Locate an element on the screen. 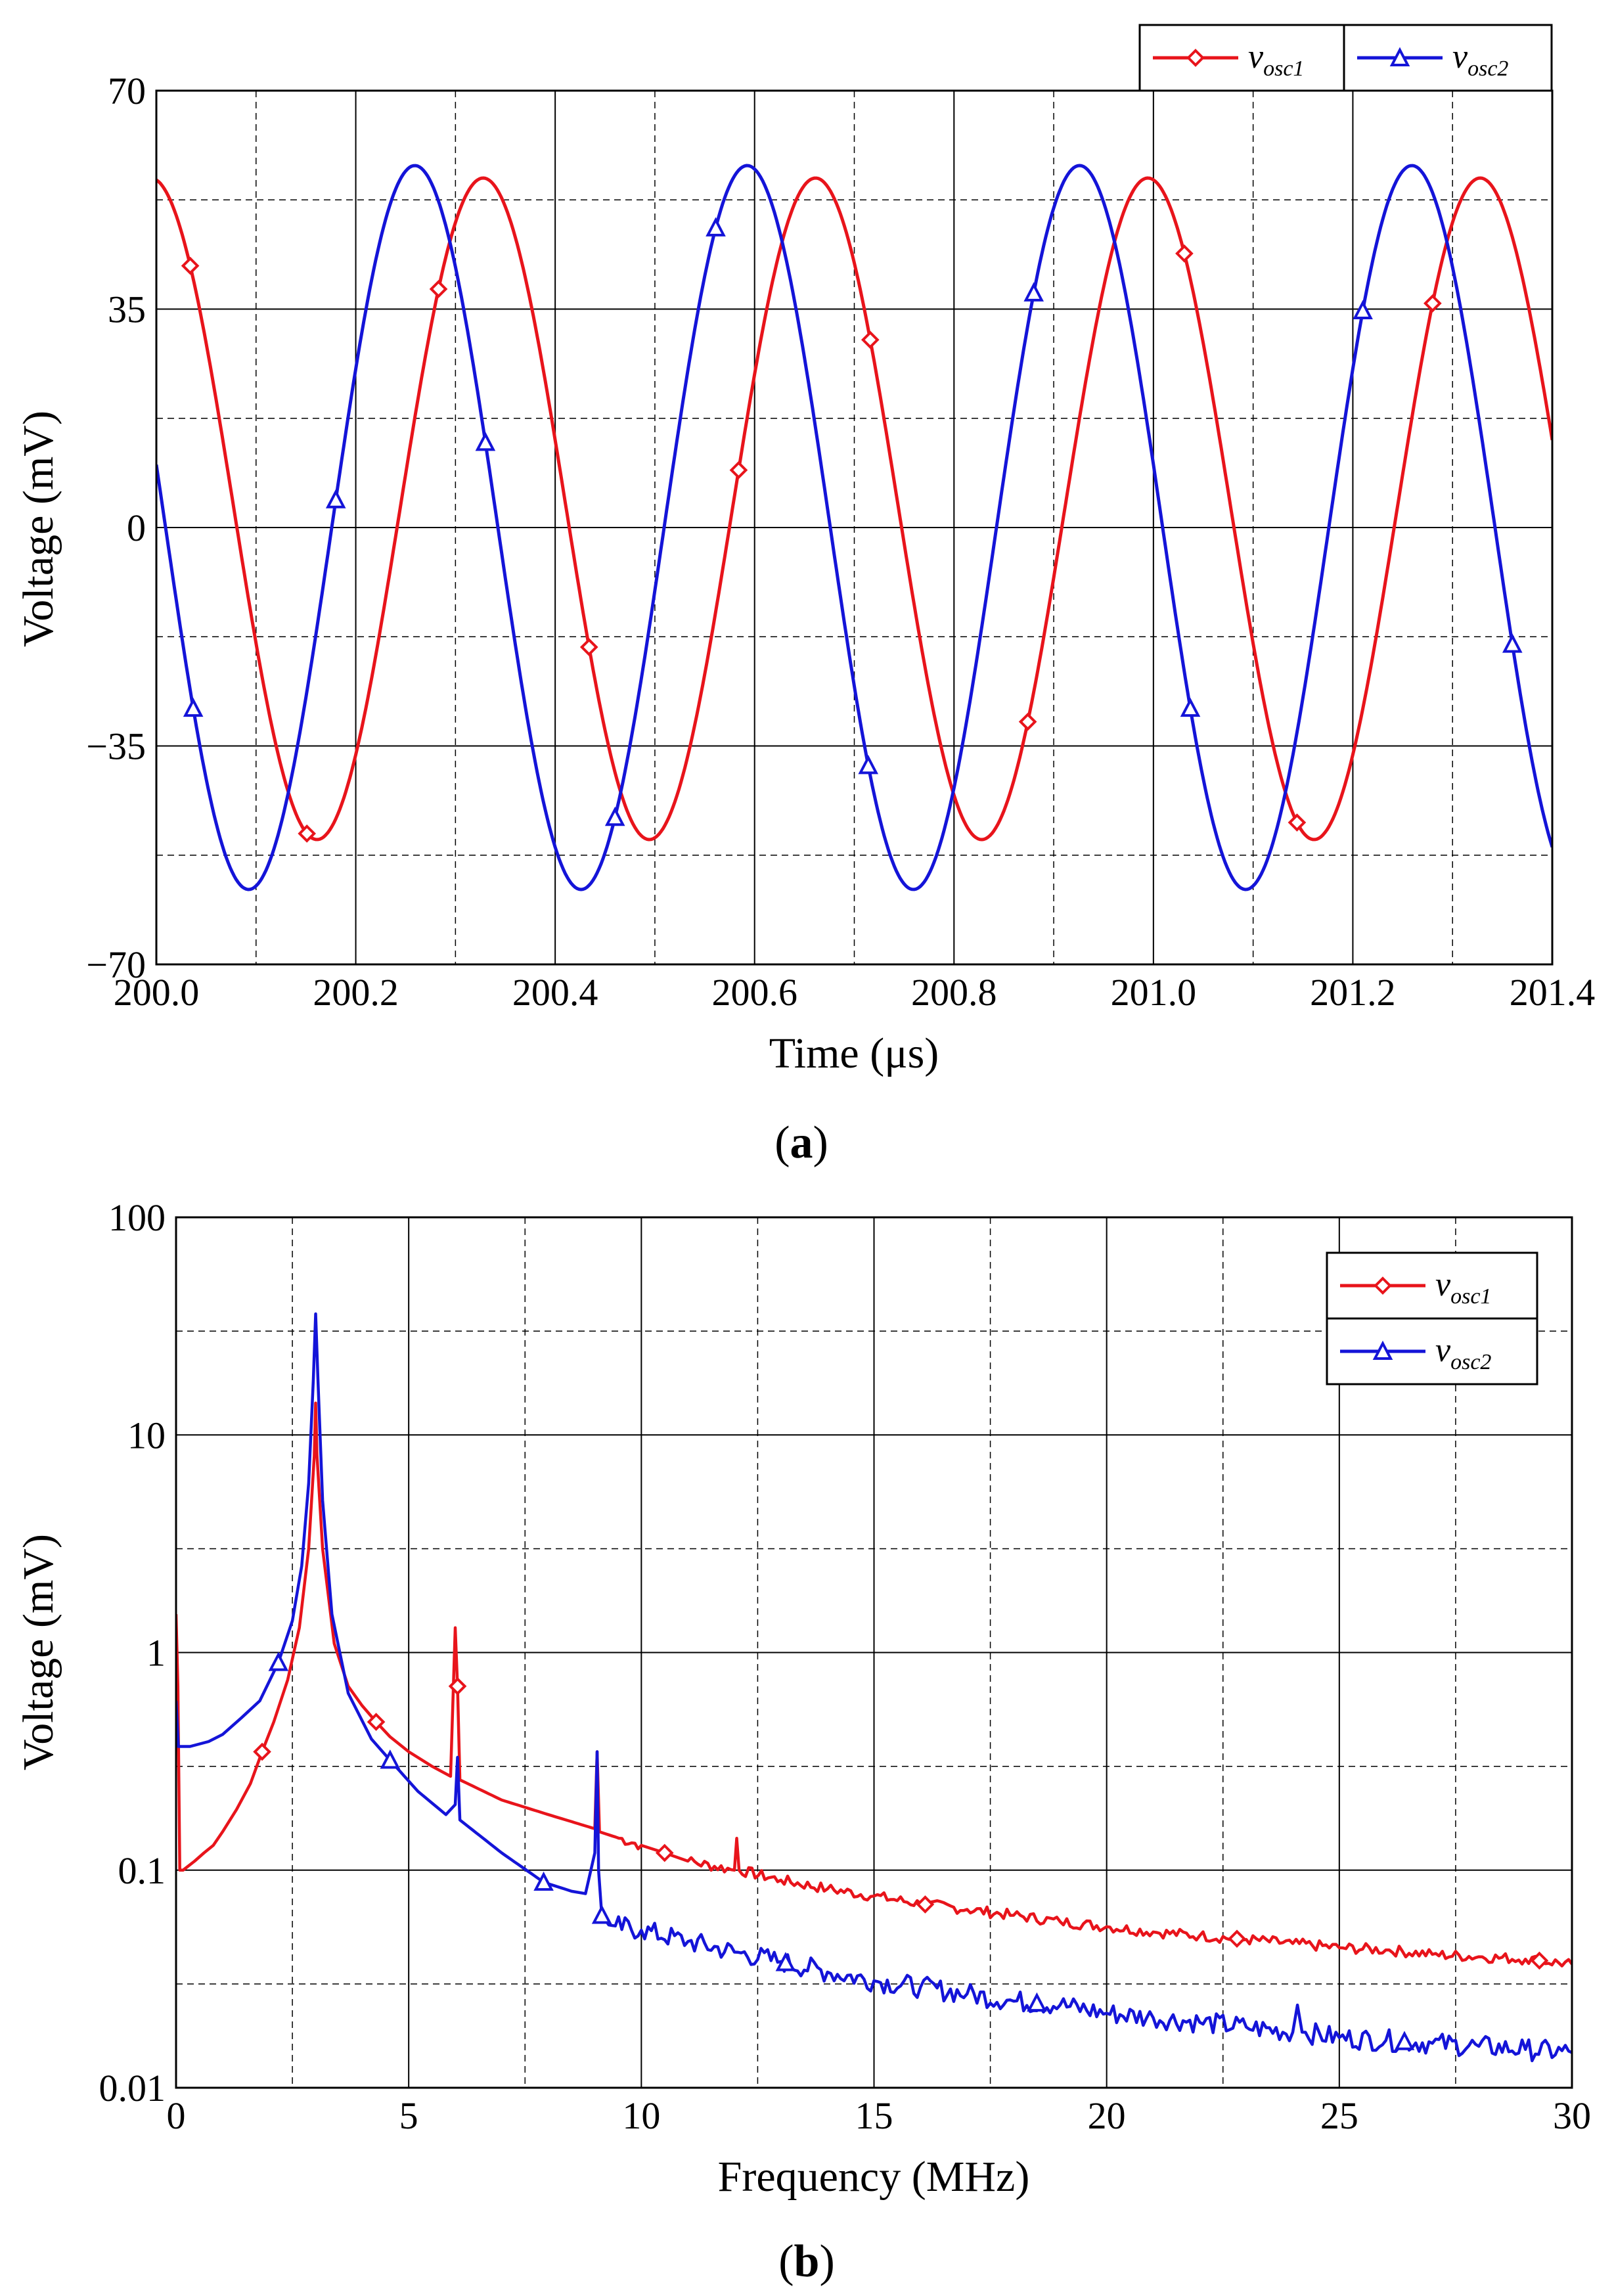 The image size is (1614, 2296). chart-b-x-tick-label: 20 is located at coordinates (1107, 2115).